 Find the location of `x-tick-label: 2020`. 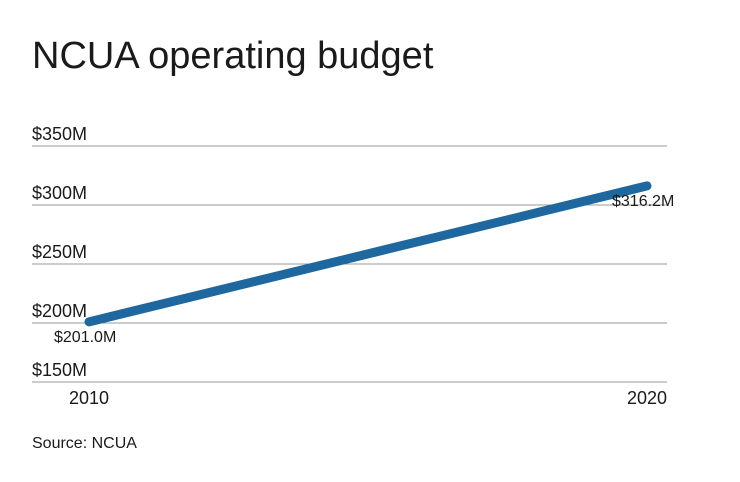

x-tick-label: 2020 is located at coordinates (647, 398).